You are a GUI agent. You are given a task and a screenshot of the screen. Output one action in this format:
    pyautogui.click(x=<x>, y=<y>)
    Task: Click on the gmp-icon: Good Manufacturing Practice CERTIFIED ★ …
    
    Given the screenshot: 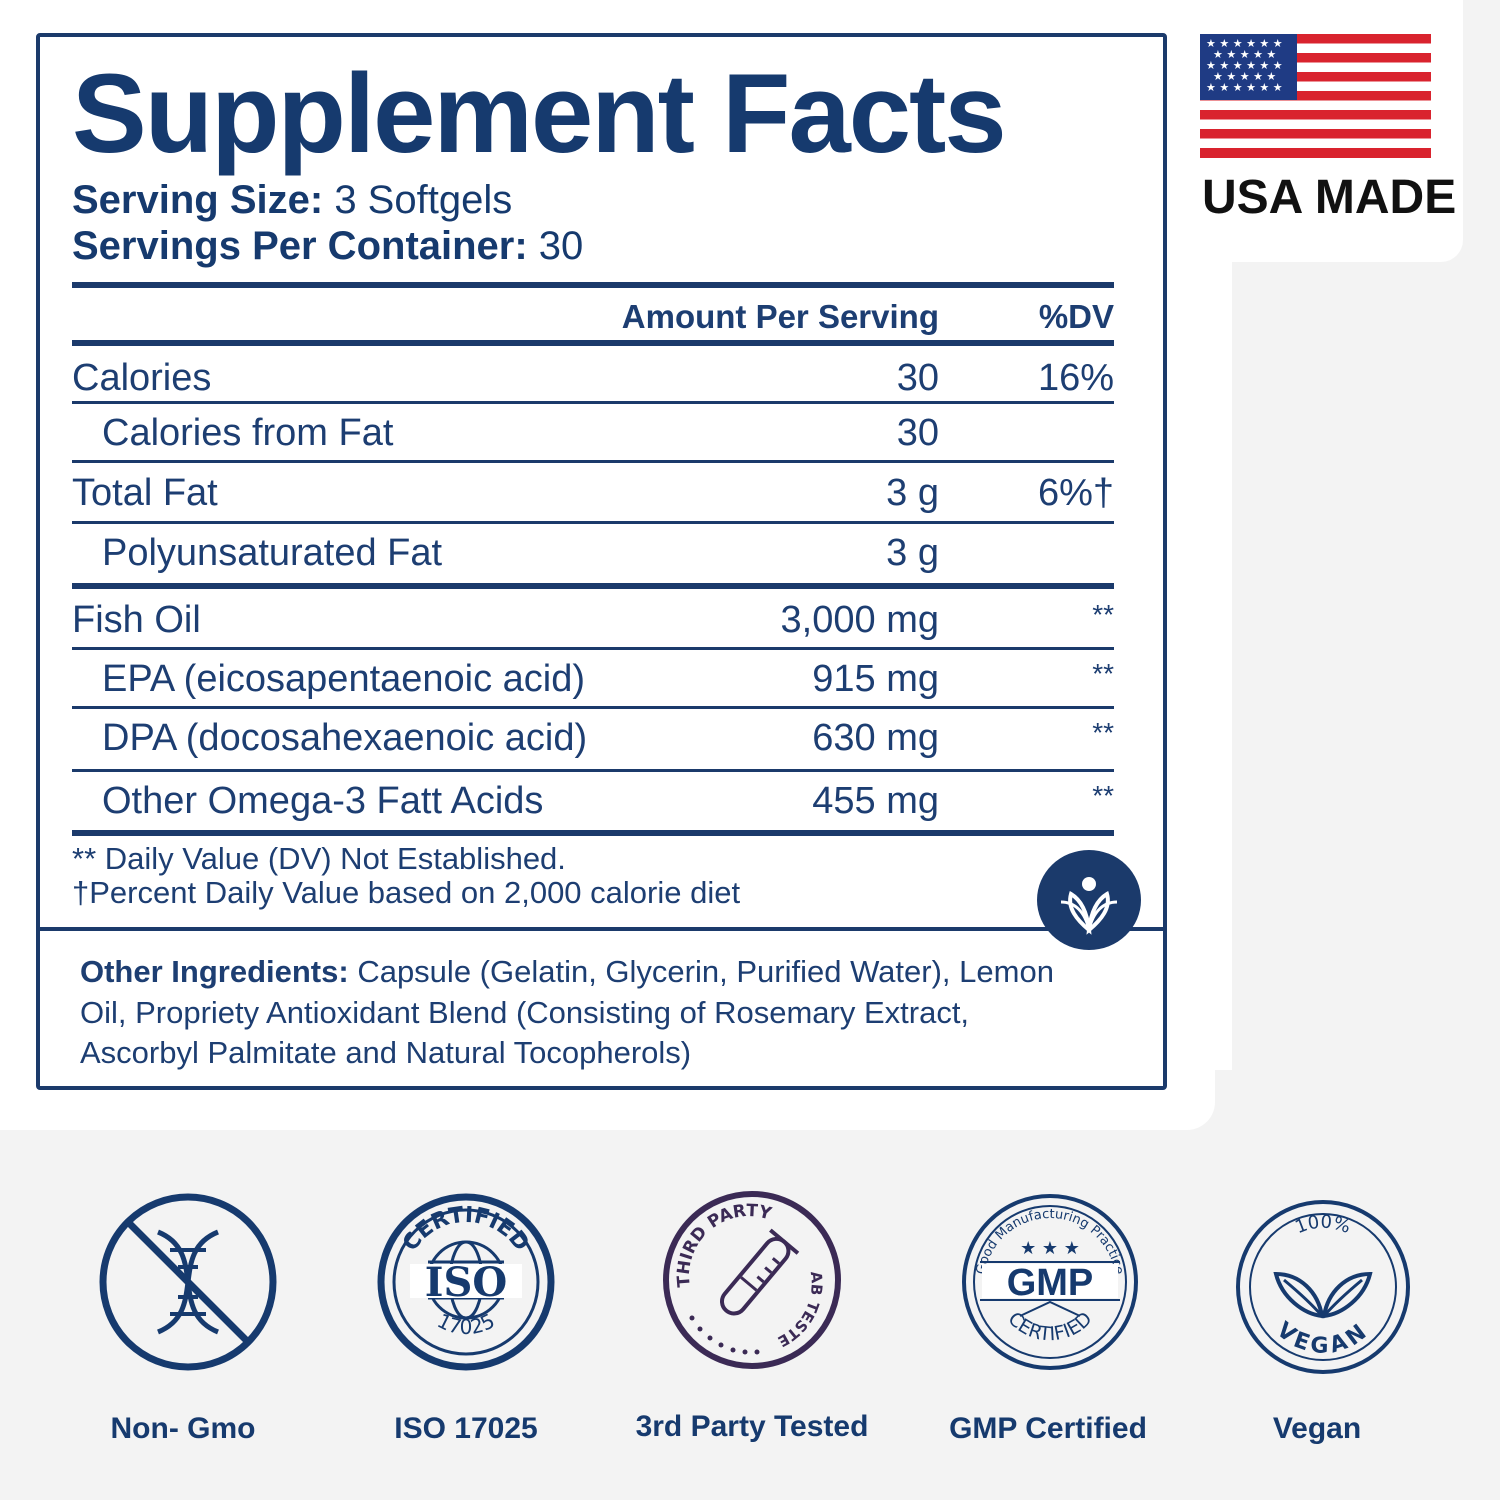 What is the action you would take?
    pyautogui.click(x=1050, y=1282)
    